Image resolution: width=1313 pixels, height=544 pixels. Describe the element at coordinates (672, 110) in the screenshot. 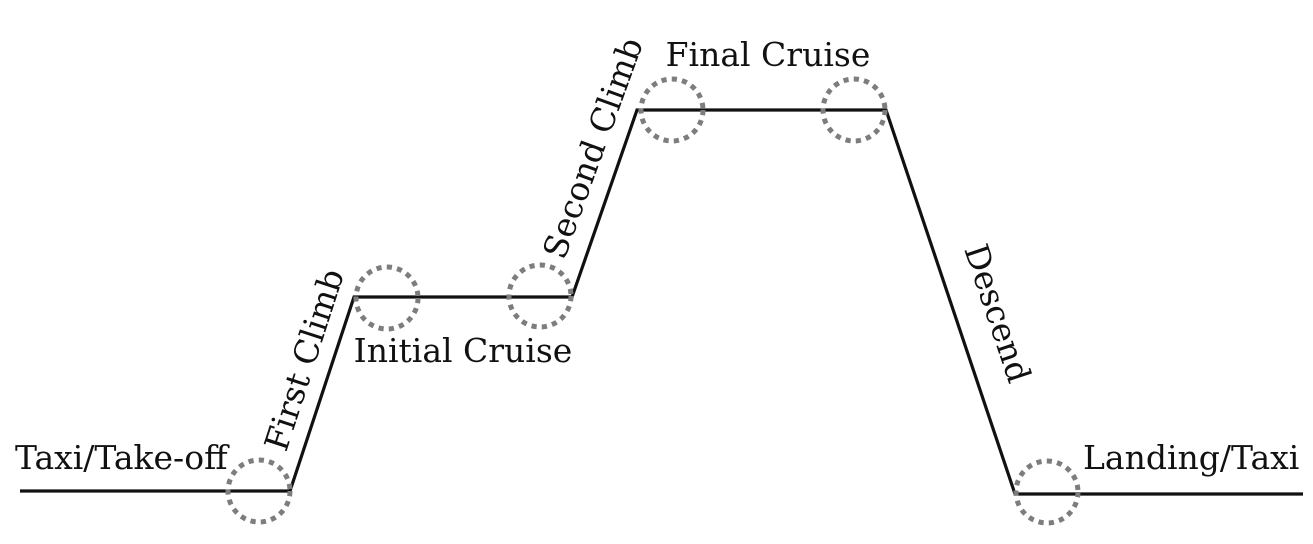

I see `transition-marker-second-climb-to-final-cruise` at that location.